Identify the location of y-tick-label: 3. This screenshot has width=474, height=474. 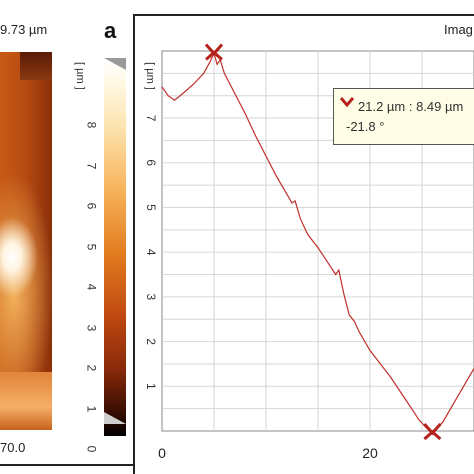
(151, 297).